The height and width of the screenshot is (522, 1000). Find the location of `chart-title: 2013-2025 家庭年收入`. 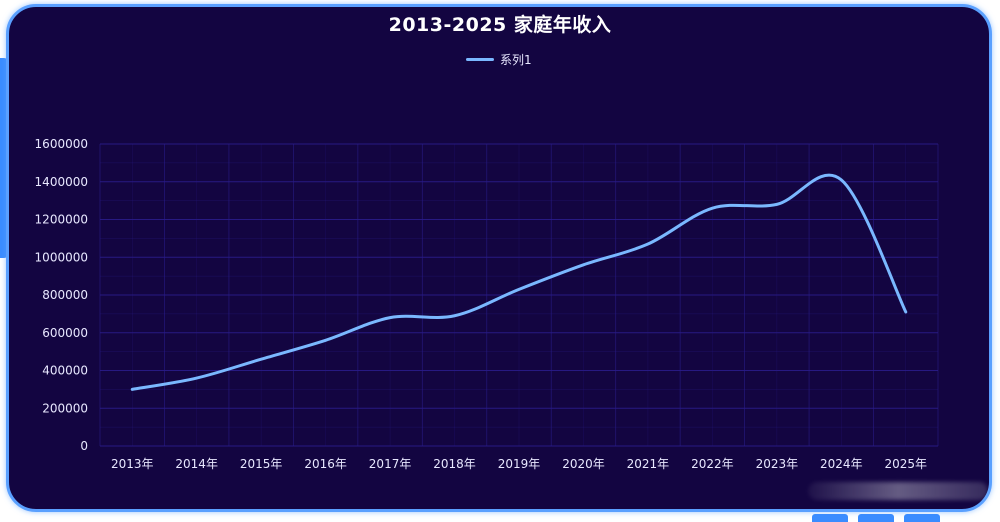

chart-title: 2013-2025 家庭年收入 is located at coordinates (500, 25).